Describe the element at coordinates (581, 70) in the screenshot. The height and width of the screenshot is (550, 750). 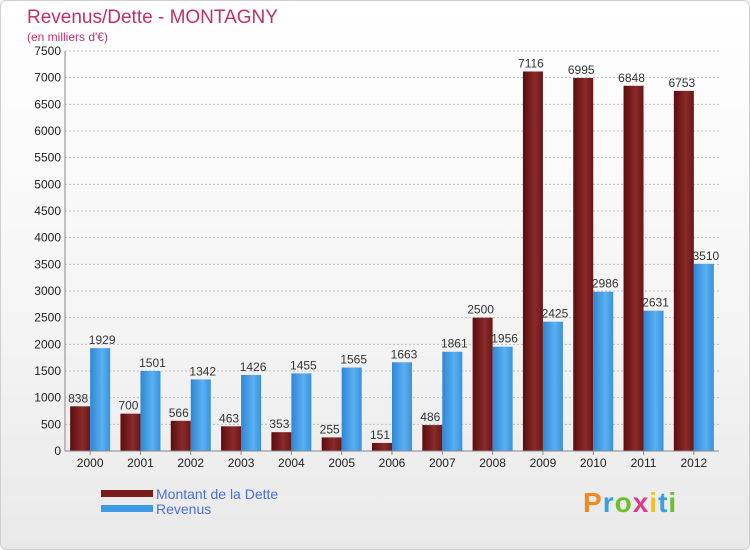
I see `dette-bar-label: 6995` at that location.